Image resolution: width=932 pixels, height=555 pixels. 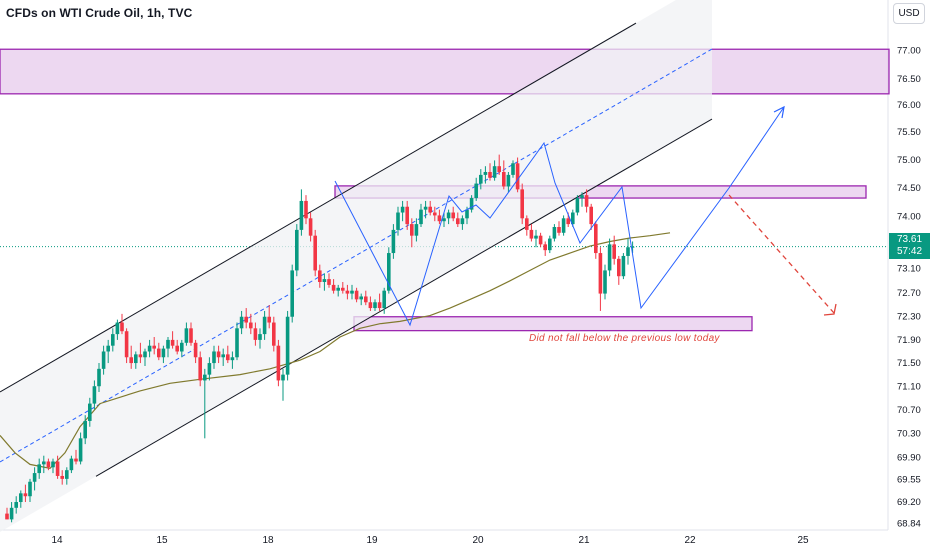 I want to click on price-tick-label: 71.90, so click(x=909, y=340).